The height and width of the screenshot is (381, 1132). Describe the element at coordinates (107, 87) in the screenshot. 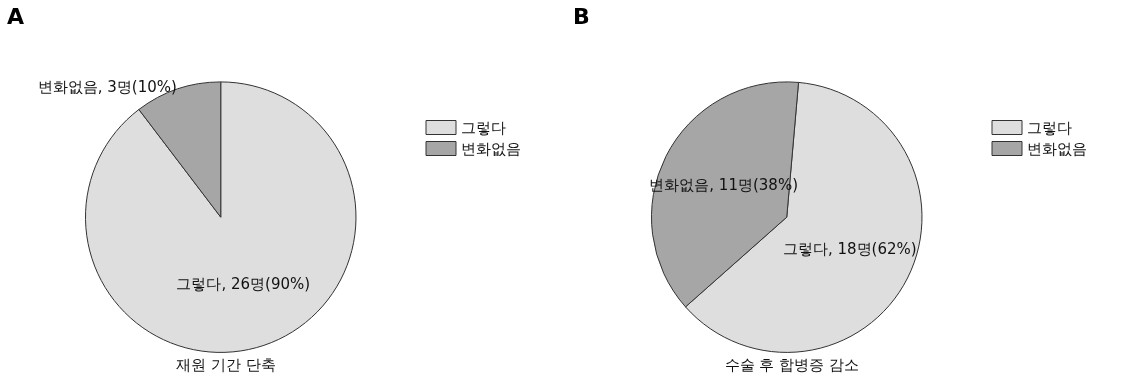

I see `data-label: 변화없음, 3명(10%)` at that location.